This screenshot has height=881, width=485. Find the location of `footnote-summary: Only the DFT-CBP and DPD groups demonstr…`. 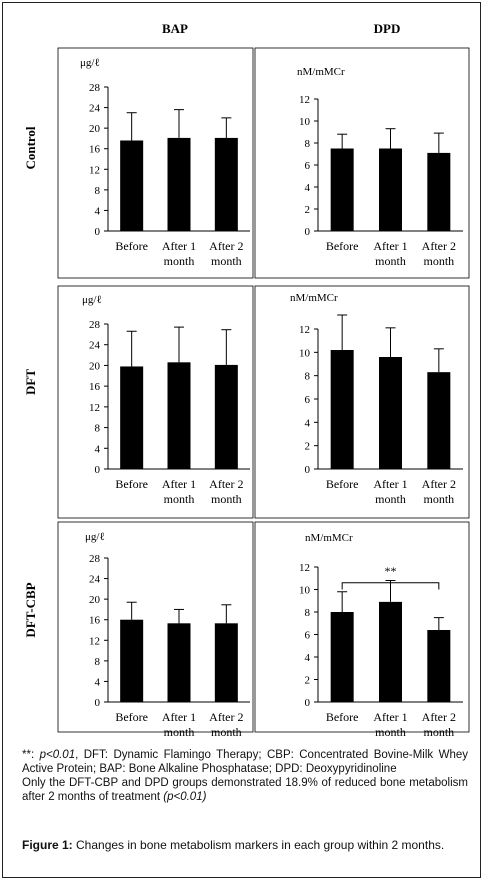

footnote-summary: Only the DFT-CBP and DPD groups demonstr… is located at coordinates (245, 790).